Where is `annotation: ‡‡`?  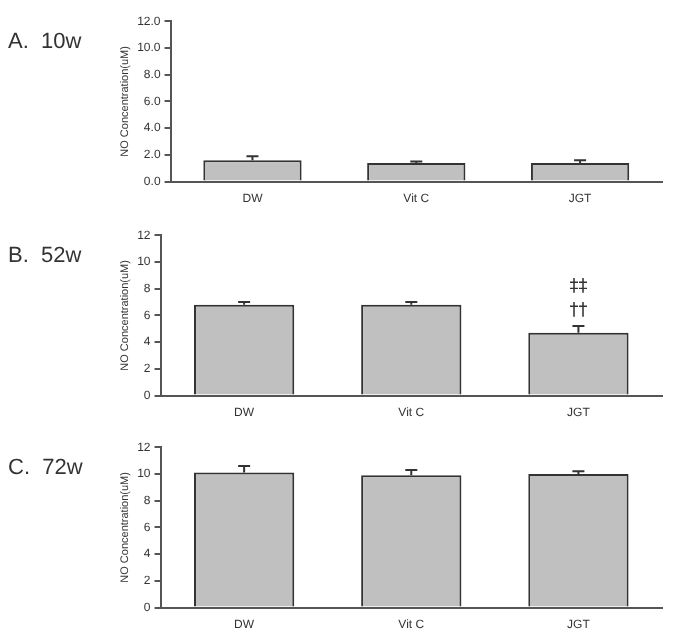 annotation: ‡‡ is located at coordinates (579, 286).